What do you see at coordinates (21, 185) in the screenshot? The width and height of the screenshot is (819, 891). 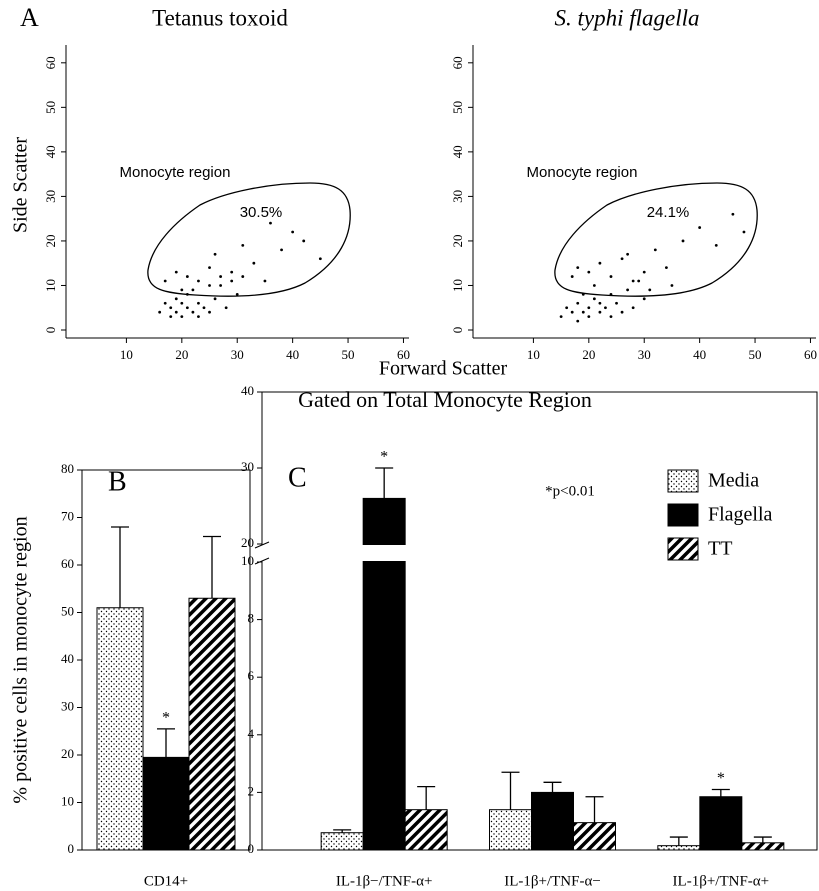 I see `y-axis-label: Side Scatter` at bounding box center [21, 185].